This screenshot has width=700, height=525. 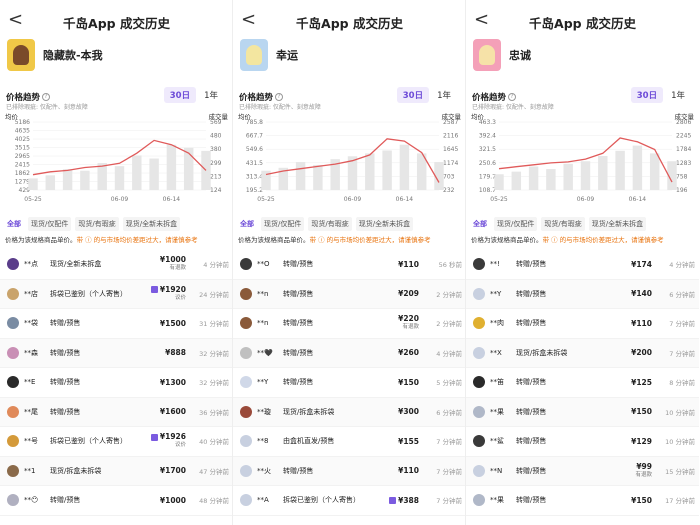 I want to click on transaction-row: **O 转赠/预售 ¥110 56 秒前, so click(x=349, y=265).